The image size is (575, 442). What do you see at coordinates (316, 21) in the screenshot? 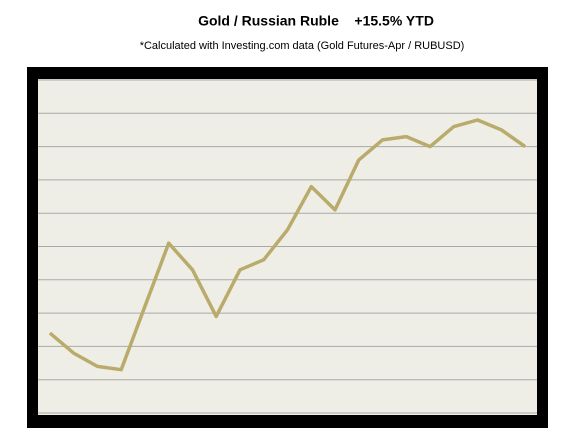
I see `chart-title: Gold / Russian Ruble +15.5% YTD` at bounding box center [316, 21].